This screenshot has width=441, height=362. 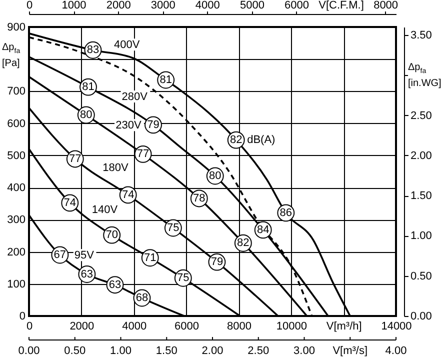 What do you see at coordinates (304, 351) in the screenshot?
I see `text: 3.00` at bounding box center [304, 351].